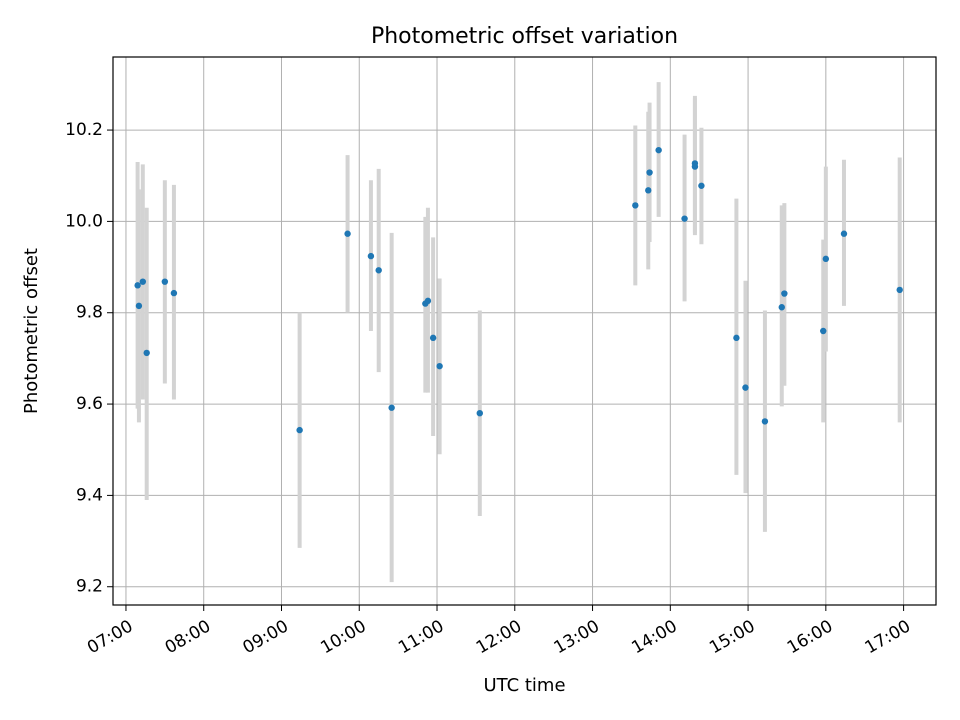 The image size is (960, 720). Describe the element at coordinates (89, 313) in the screenshot. I see `y-tick-label: 9.8` at that location.